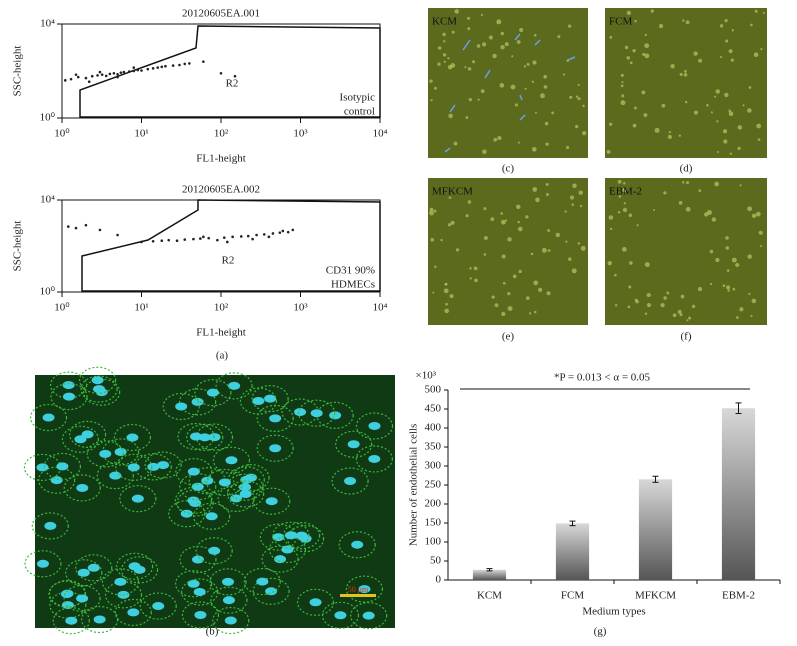  I want to click on y-tick-label: 100, so click(433, 542).